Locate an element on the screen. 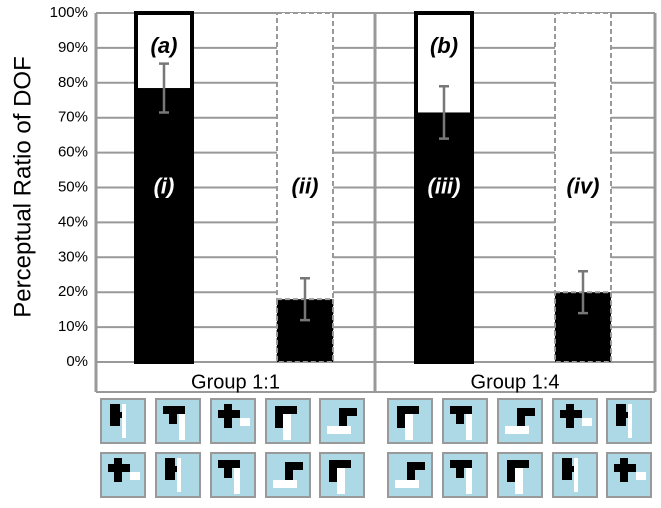 The image size is (661, 508). bar-label: (iii) is located at coordinates (444, 185).